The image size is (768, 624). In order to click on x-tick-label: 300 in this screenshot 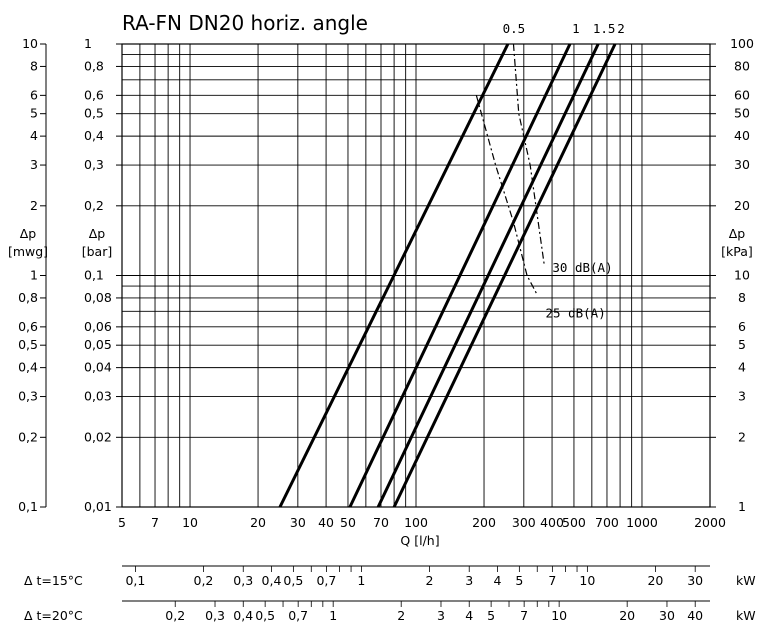, I will do `click(524, 522)`.